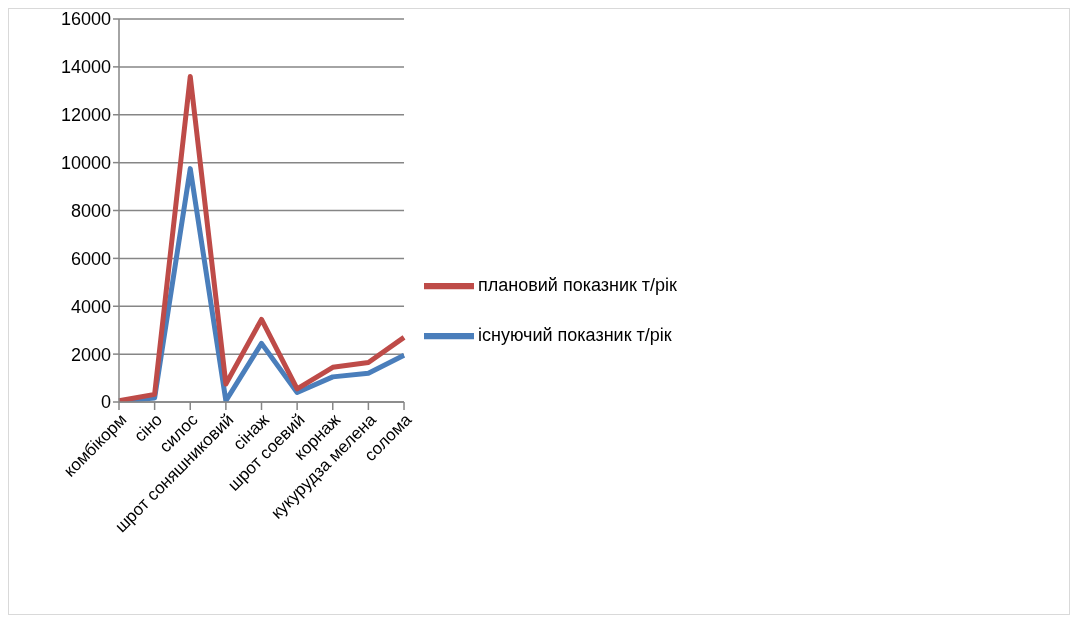 The width and height of the screenshot is (1076, 619). Describe the element at coordinates (575, 334) in the screenshot. I see `legend-label: існуючий показник т/рік` at that location.